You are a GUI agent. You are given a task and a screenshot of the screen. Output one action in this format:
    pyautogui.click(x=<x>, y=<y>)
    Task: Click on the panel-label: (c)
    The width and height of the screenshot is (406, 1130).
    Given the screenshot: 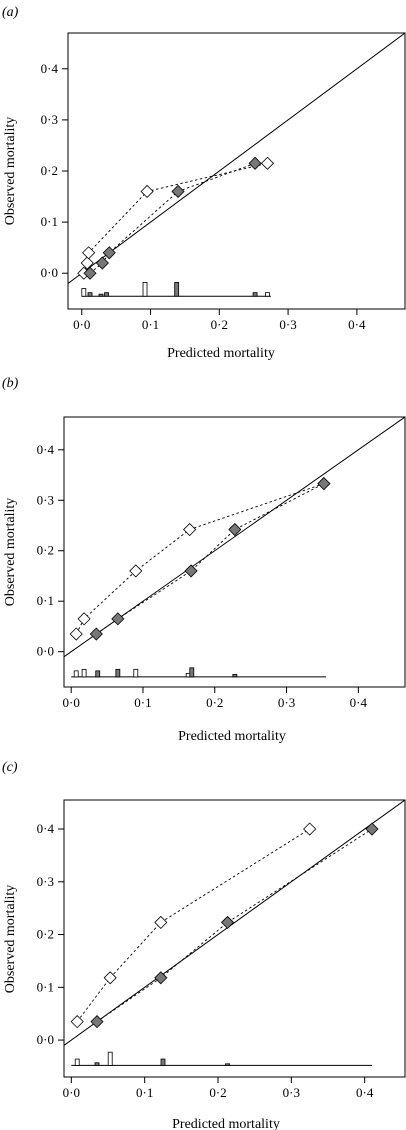 What is the action you would take?
    pyautogui.click(x=10, y=767)
    